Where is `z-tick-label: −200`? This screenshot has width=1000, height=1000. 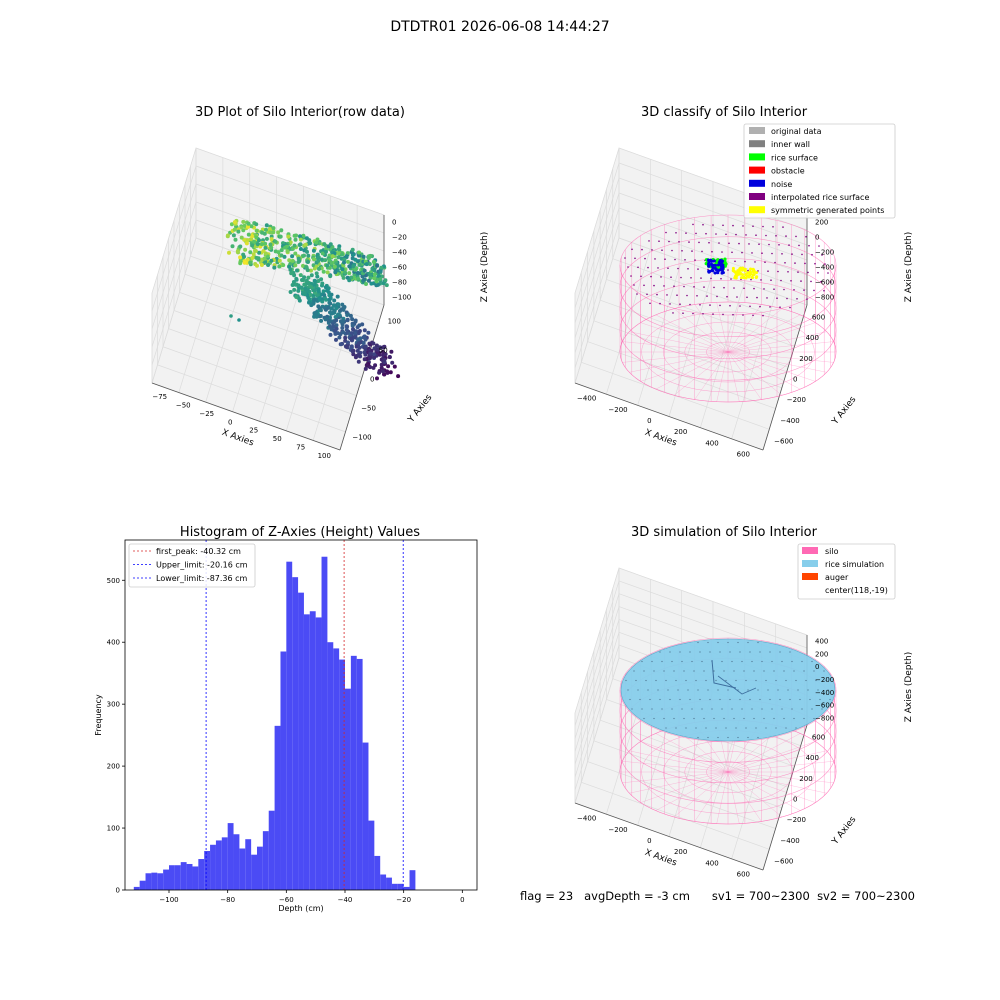 z-tick-label: −200 is located at coordinates (824, 253).